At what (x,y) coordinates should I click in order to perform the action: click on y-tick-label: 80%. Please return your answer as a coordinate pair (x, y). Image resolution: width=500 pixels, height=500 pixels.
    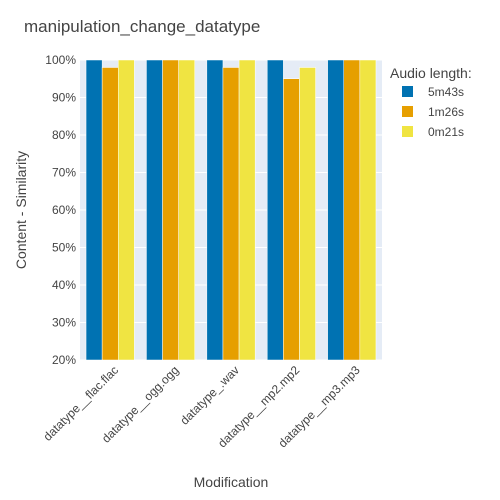
    Looking at the image, I should click on (64, 135).